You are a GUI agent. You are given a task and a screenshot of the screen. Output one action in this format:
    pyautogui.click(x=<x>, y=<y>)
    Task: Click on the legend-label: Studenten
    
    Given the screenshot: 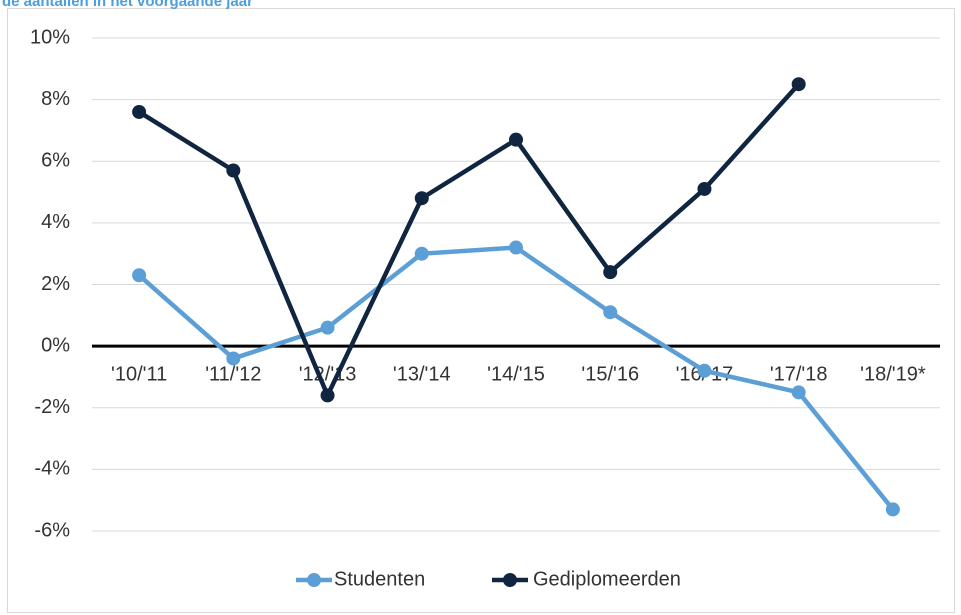 What is the action you would take?
    pyautogui.click(x=379, y=579)
    